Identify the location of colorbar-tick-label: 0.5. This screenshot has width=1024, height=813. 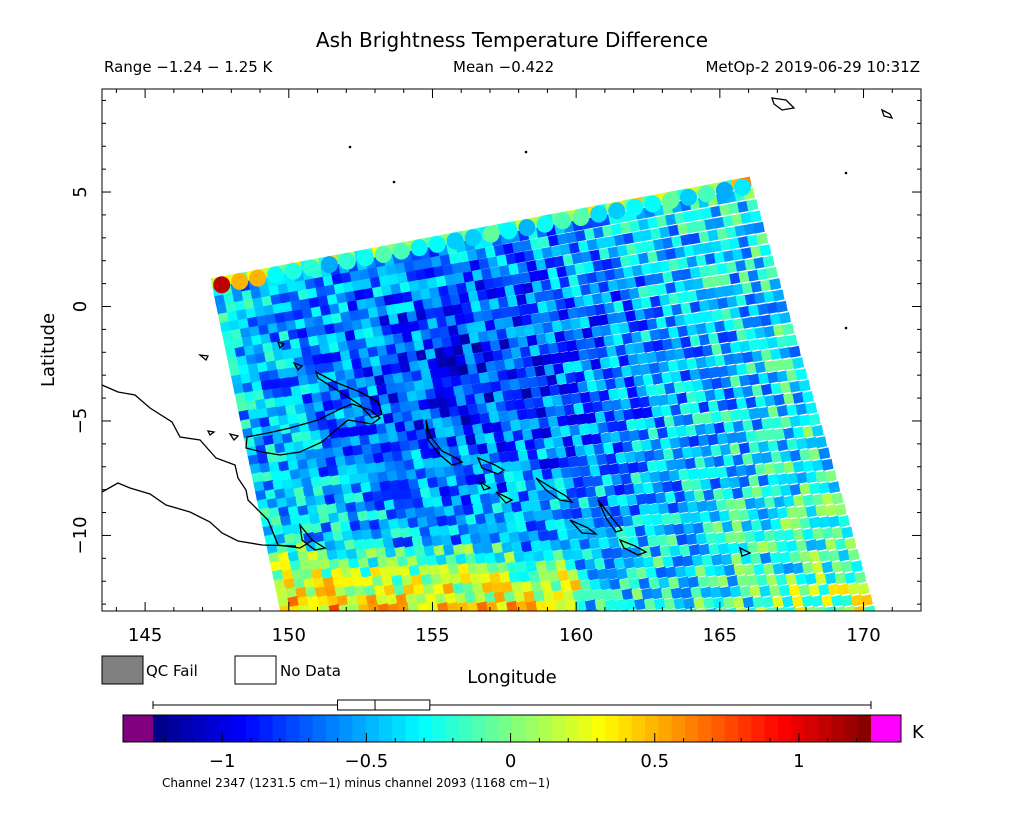
(654, 761).